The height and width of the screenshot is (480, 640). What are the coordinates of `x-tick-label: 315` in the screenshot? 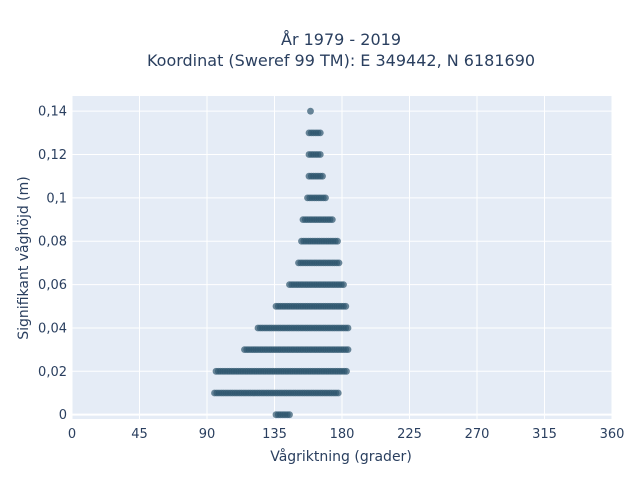 It's located at (544, 434).